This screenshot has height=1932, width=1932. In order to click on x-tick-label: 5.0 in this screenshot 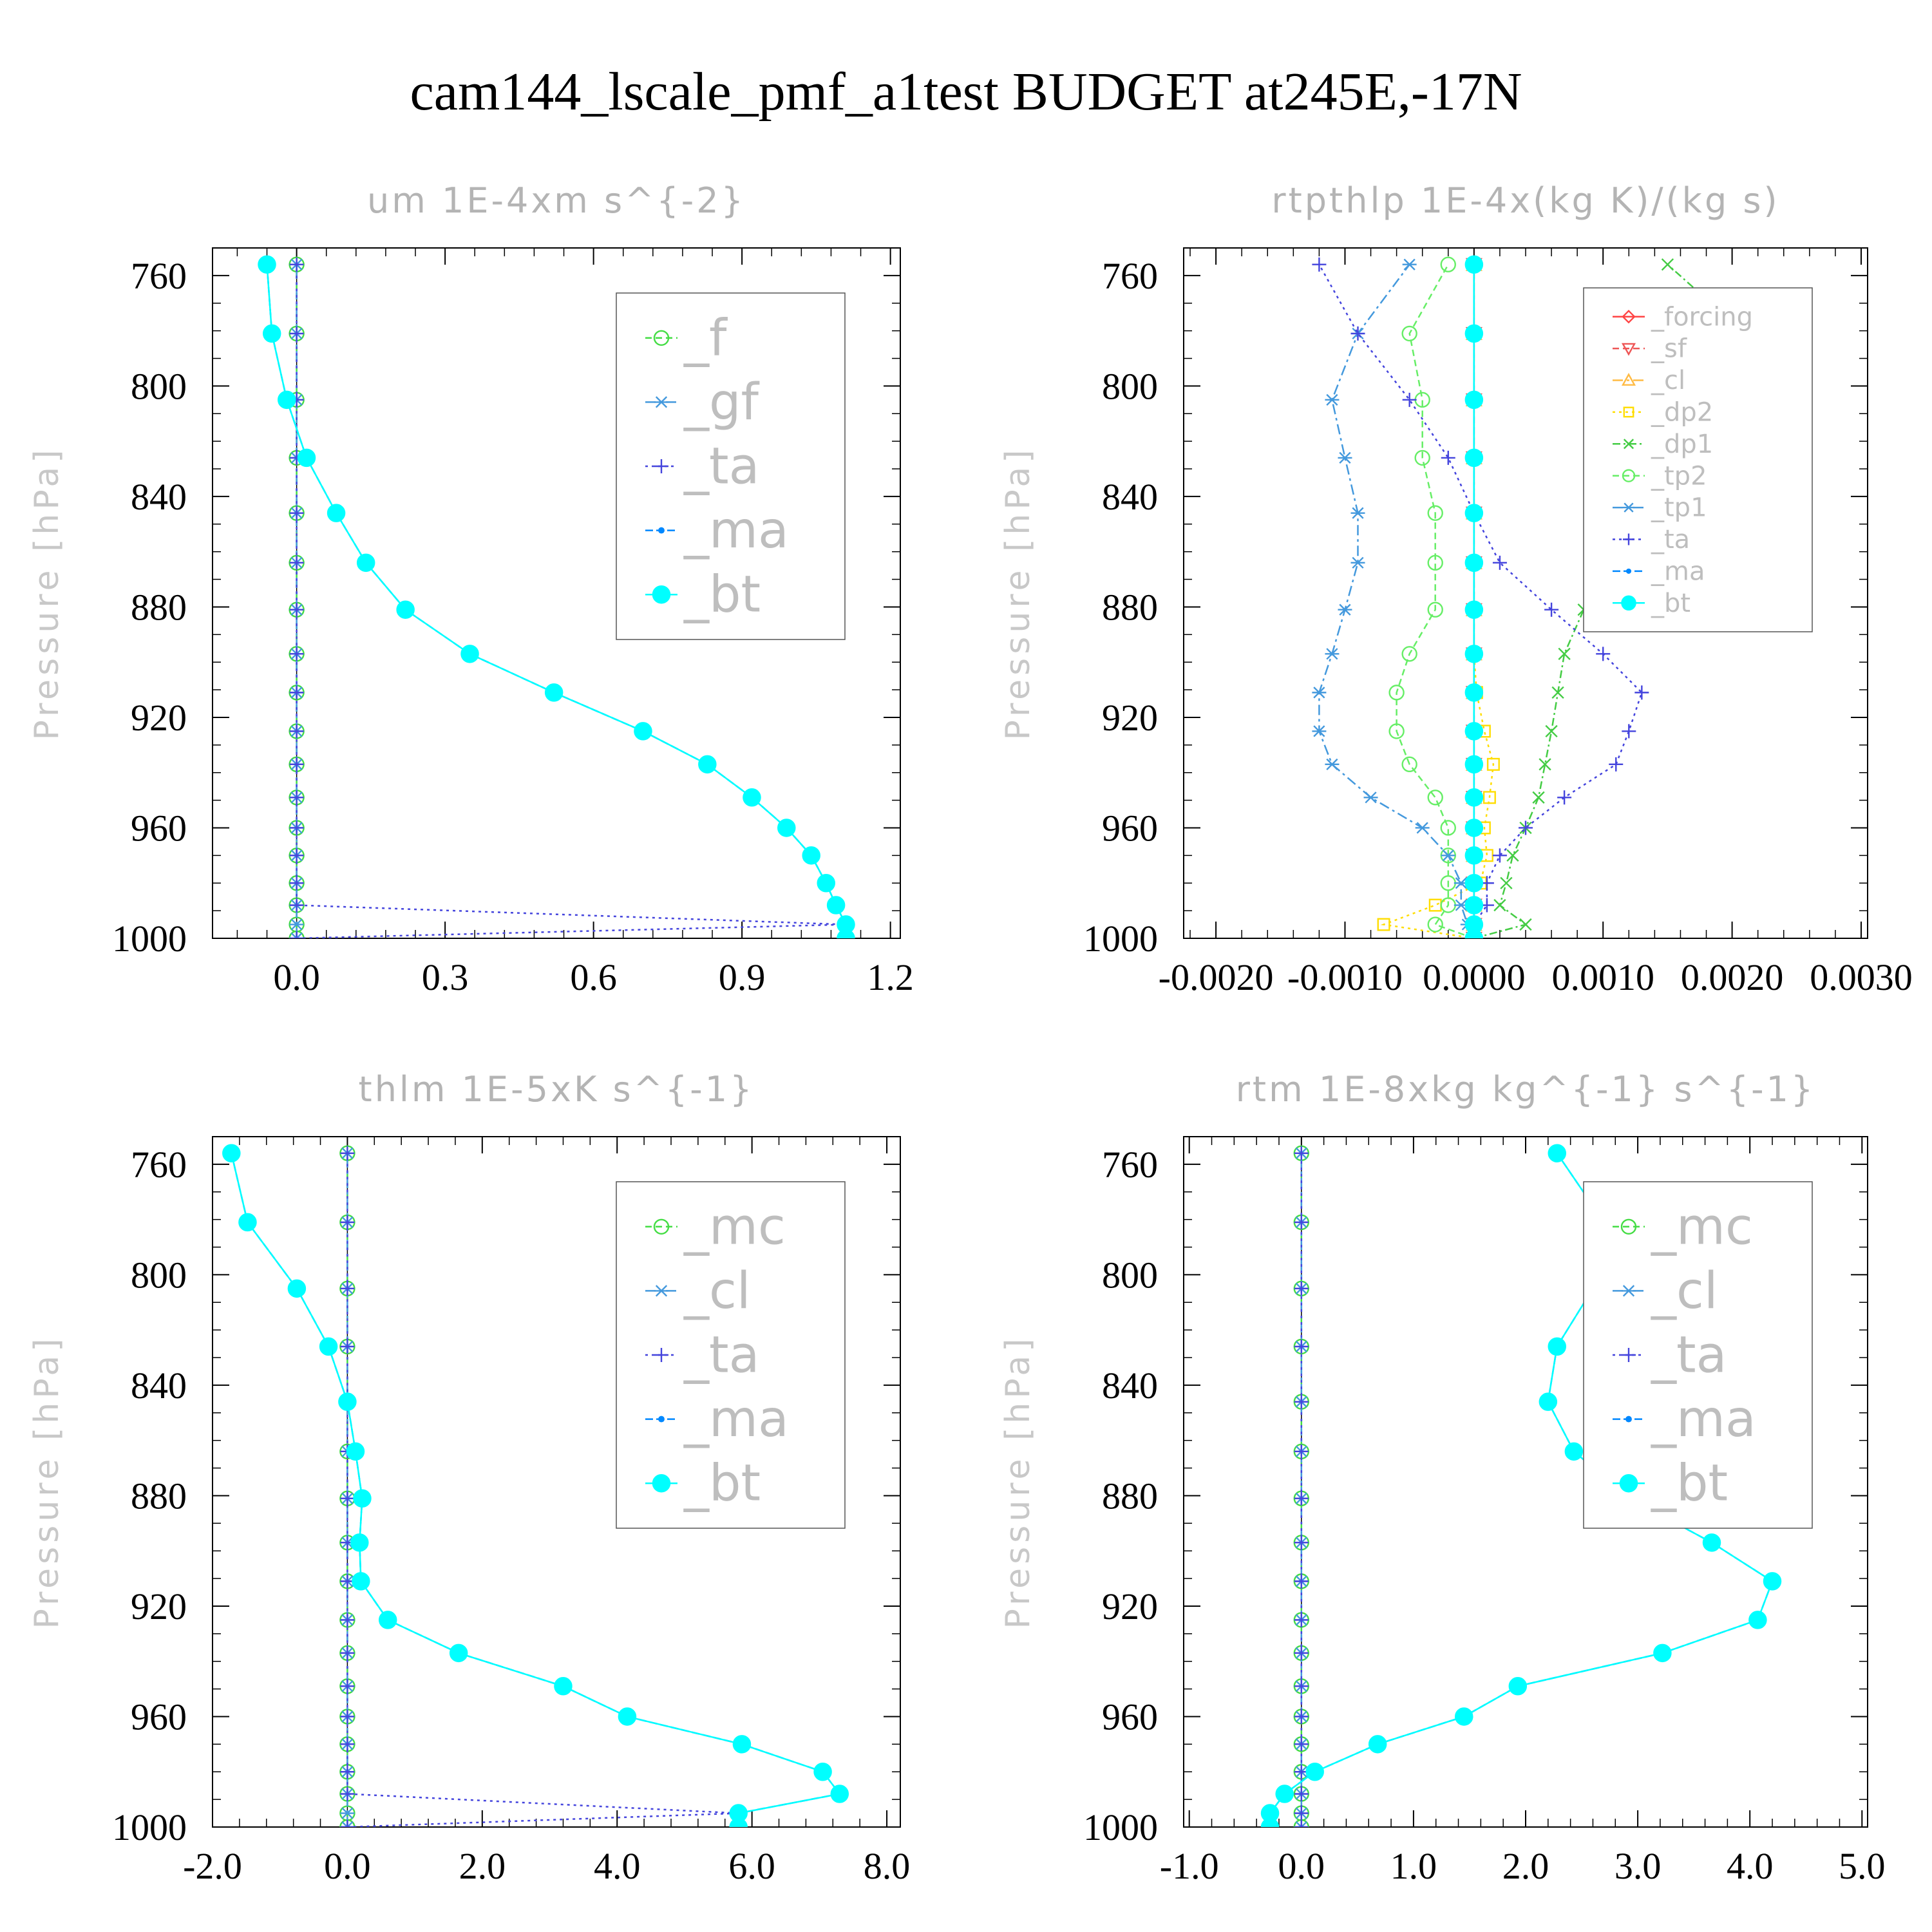, I will do `click(1863, 1866)`.